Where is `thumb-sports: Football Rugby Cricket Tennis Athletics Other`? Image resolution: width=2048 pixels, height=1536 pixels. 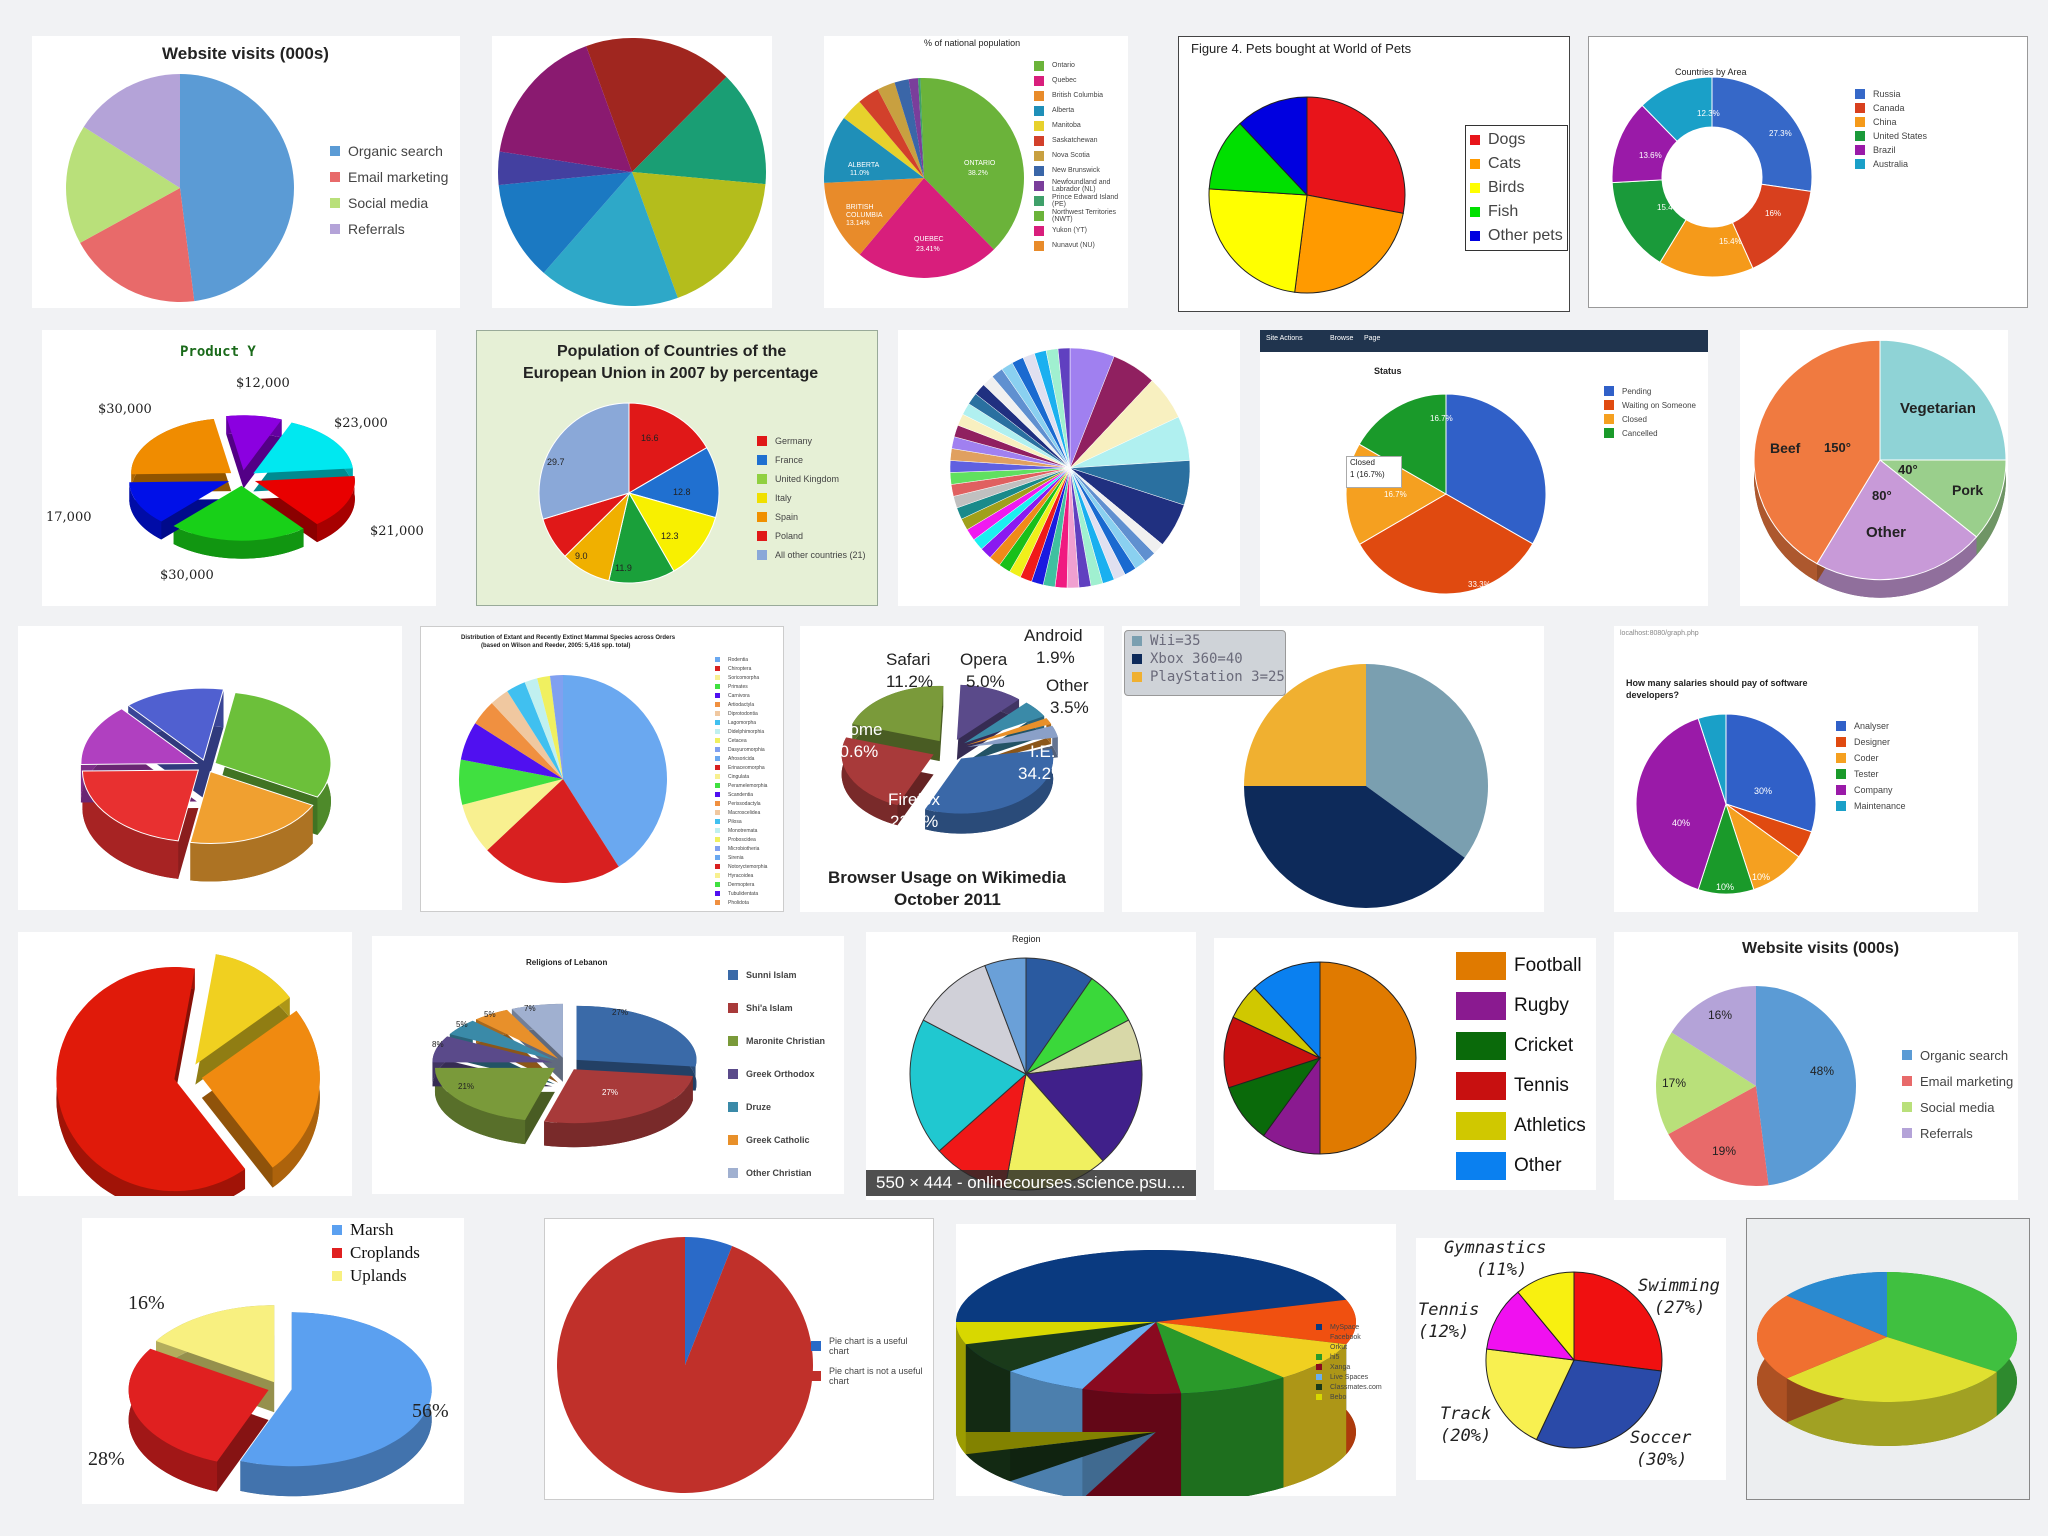 thumb-sports: Football Rugby Cricket Tennis Athletics Other is located at coordinates (1405, 1064).